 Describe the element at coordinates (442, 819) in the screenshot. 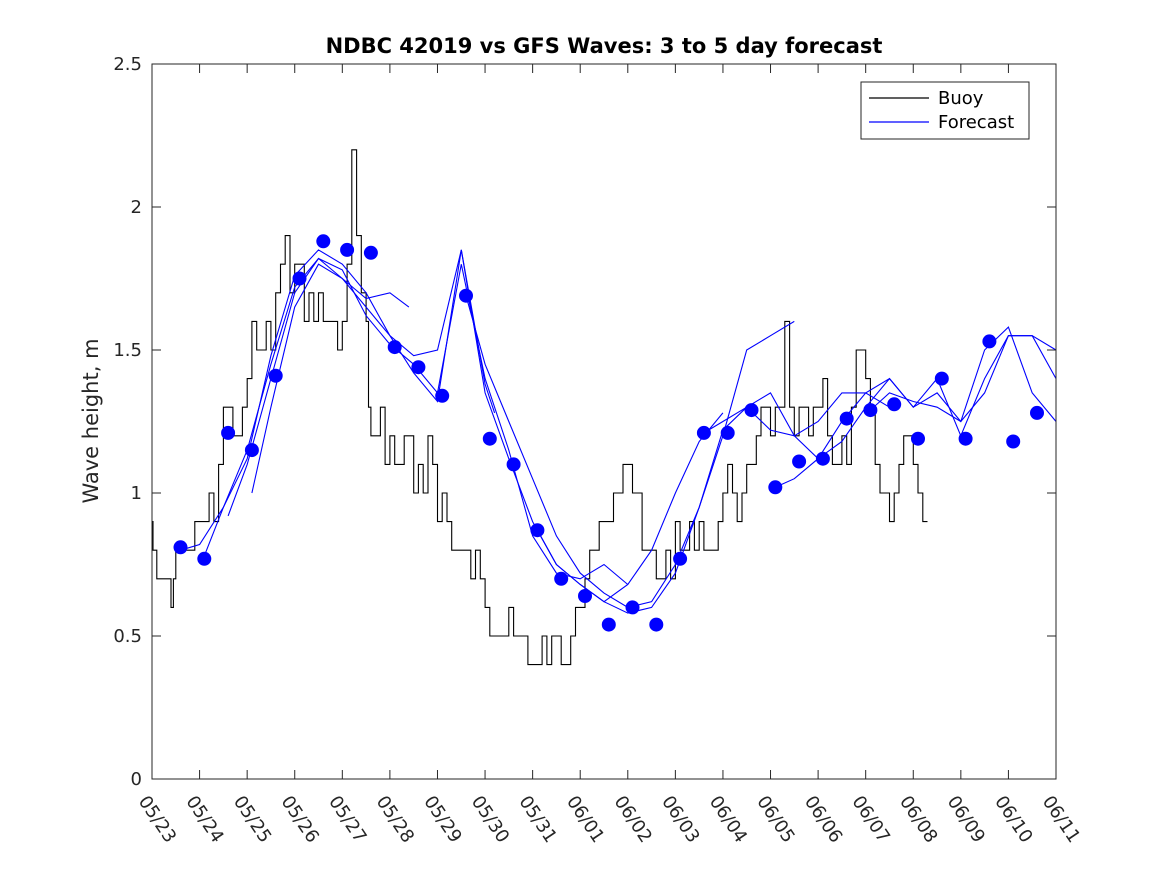

I see `x-tick-label: 05/29` at that location.